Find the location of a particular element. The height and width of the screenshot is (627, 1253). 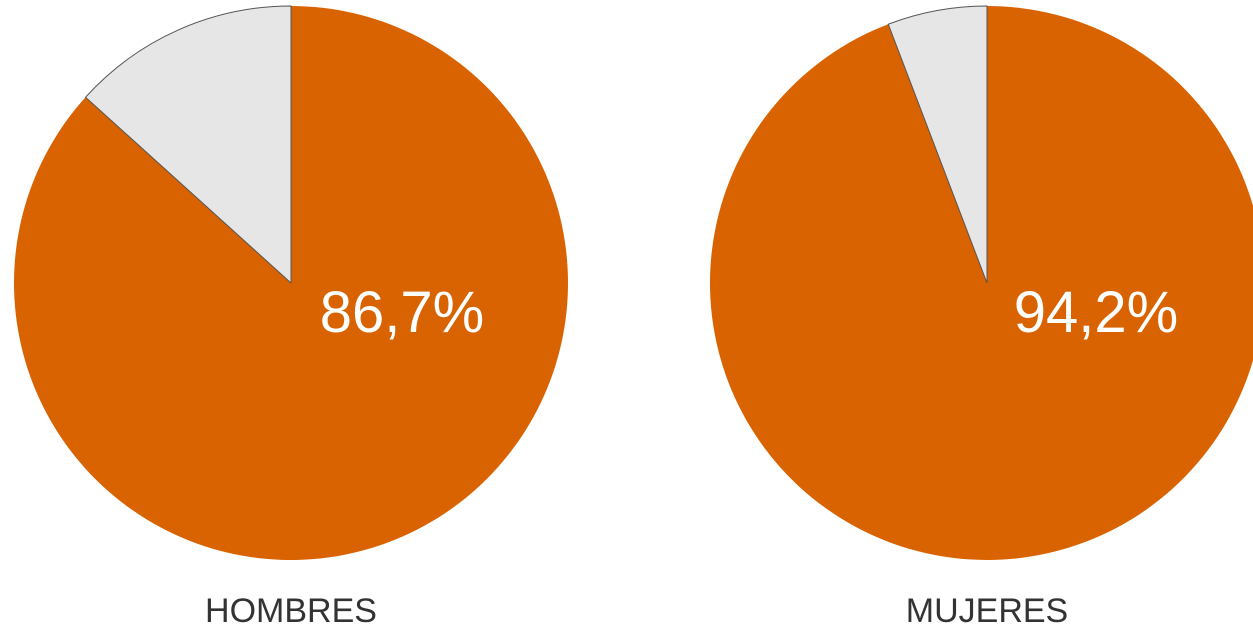

caption-mujeres: MUJERES is located at coordinates (987, 609).